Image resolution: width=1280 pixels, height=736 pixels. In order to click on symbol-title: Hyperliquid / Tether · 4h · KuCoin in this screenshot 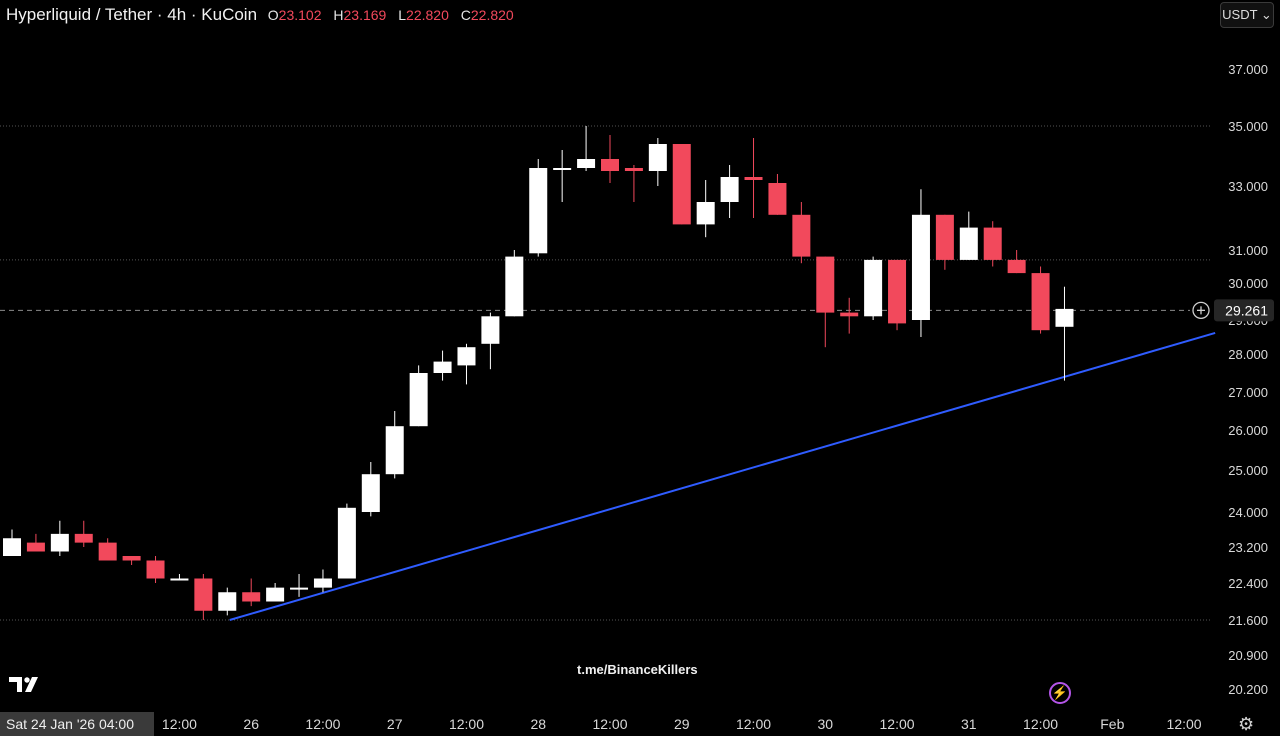, I will do `click(132, 14)`.